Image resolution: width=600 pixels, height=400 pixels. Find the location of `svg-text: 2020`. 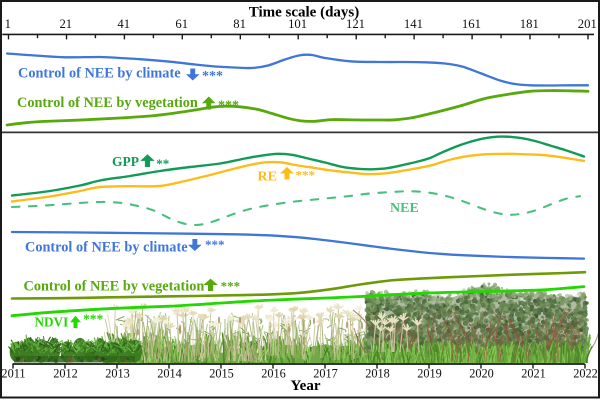

svg-text: 2020 is located at coordinates (481, 374).